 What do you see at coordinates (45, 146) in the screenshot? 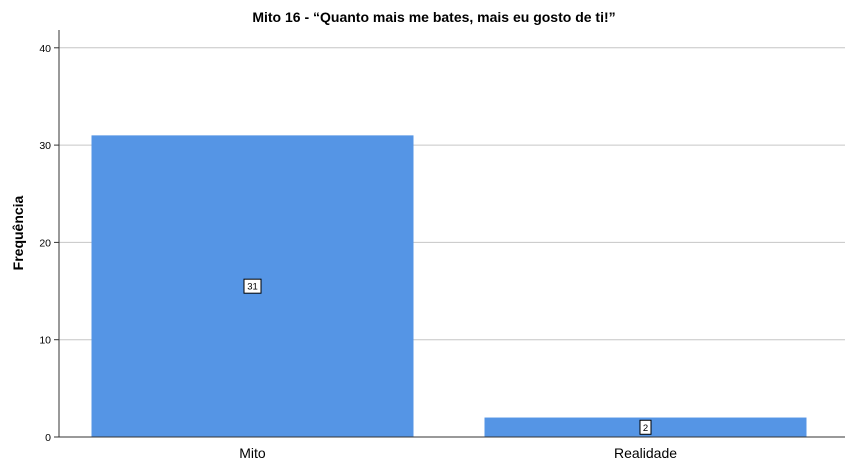
I see `y-tick-label: 30` at bounding box center [45, 146].